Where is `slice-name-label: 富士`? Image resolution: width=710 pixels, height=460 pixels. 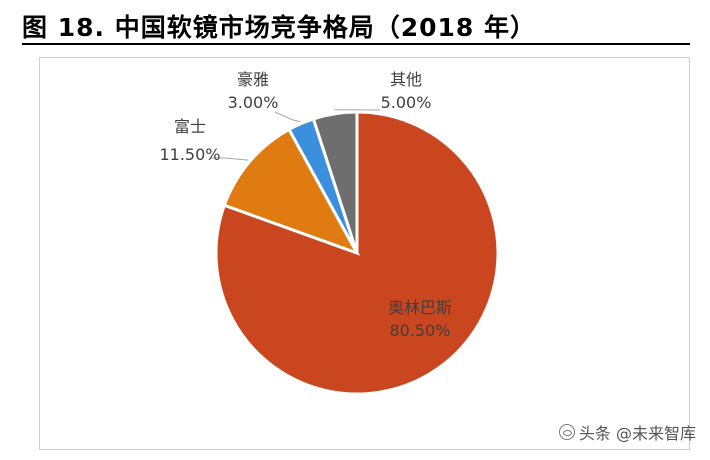 slice-name-label: 富士 is located at coordinates (190, 126).